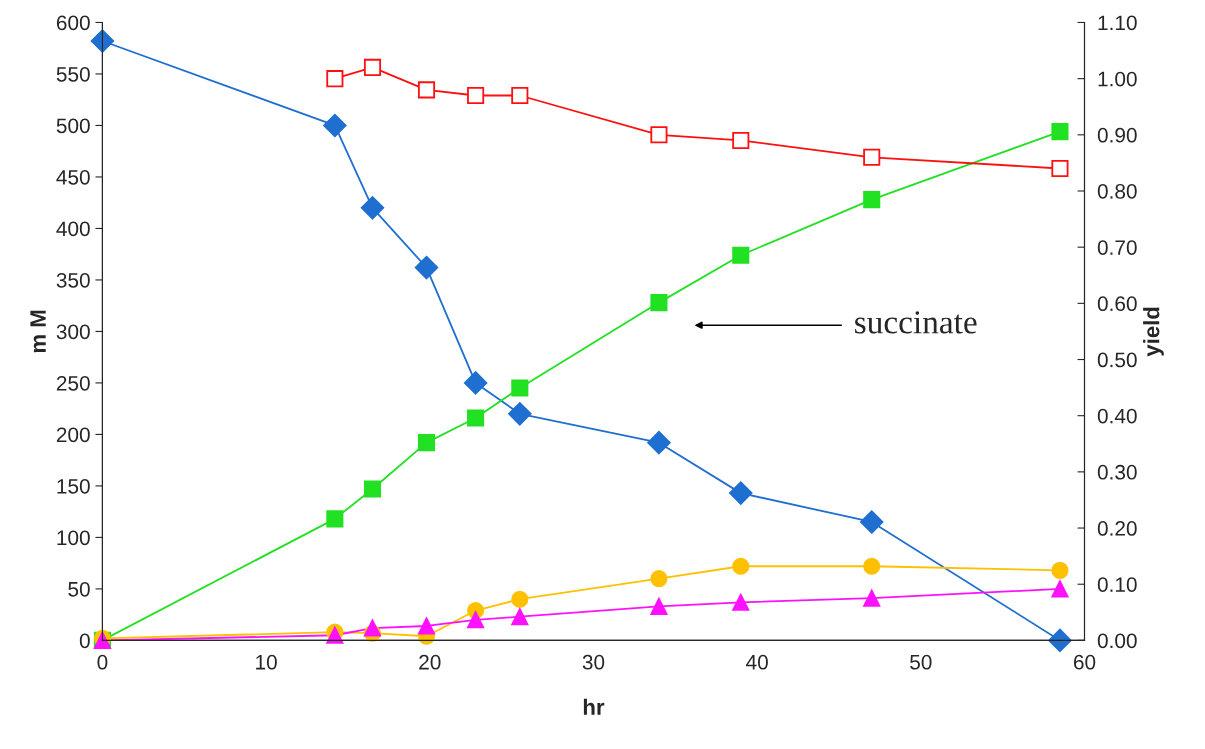 This screenshot has width=1205, height=749. I want to click on annotation: succinate, so click(916, 322).